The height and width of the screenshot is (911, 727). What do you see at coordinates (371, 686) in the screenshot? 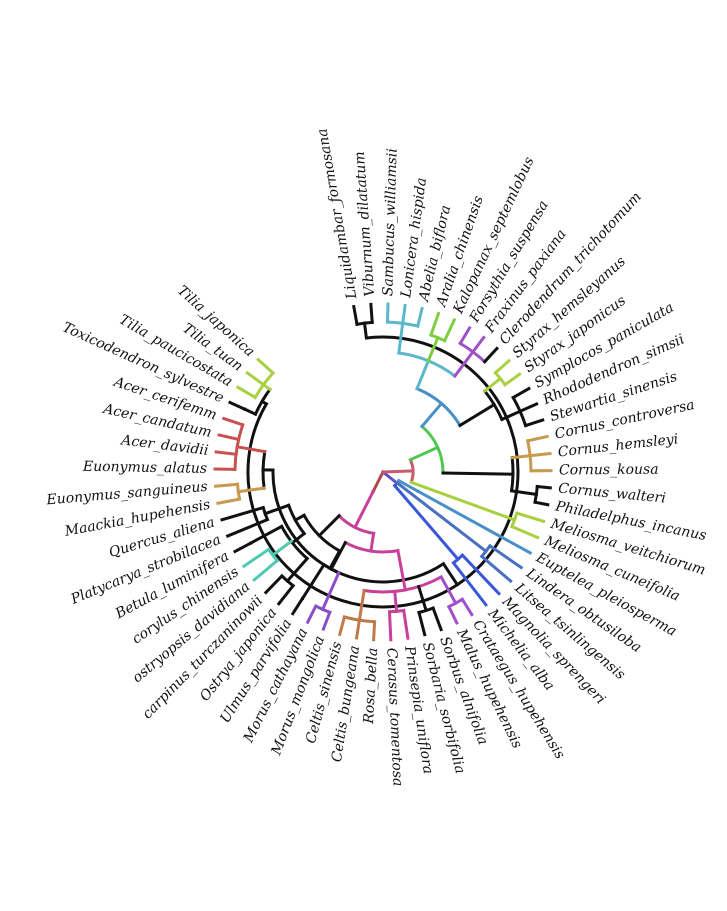
I see `tip-label: Rosa_bella` at bounding box center [371, 686].